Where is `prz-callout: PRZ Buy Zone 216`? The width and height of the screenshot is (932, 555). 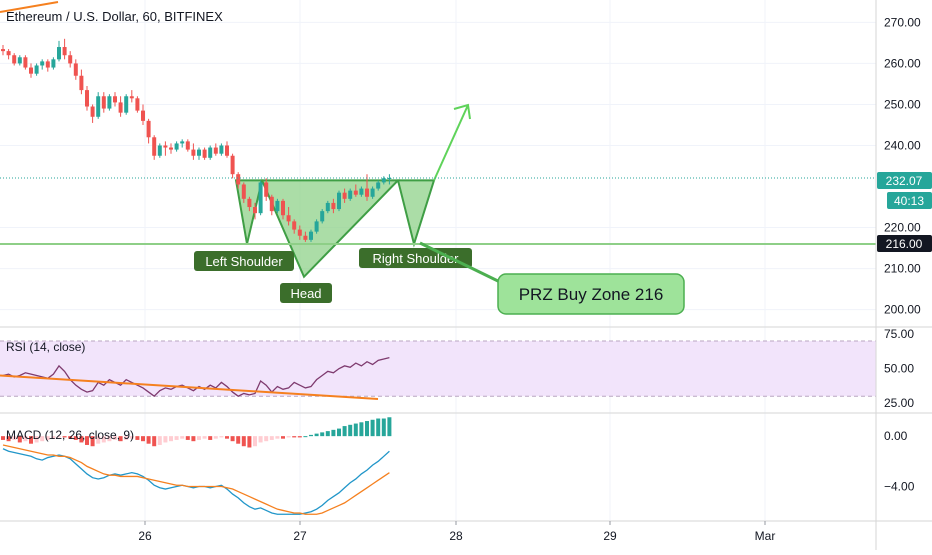 prz-callout: PRZ Buy Zone 216 is located at coordinates (552, 278).